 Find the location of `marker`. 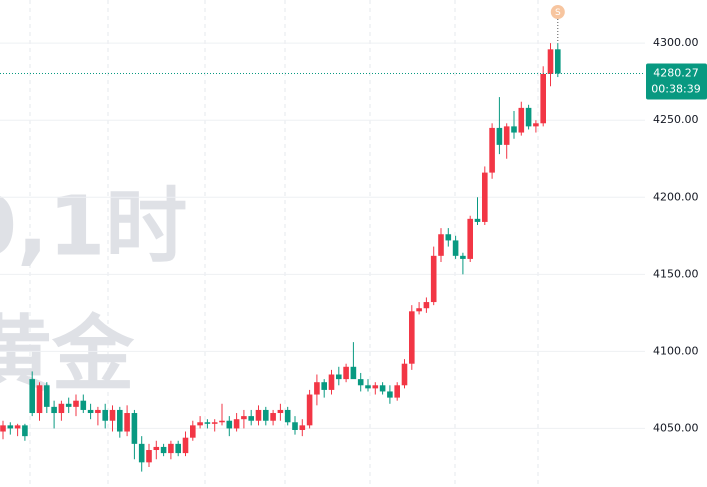

marker is located at coordinates (557, 12).